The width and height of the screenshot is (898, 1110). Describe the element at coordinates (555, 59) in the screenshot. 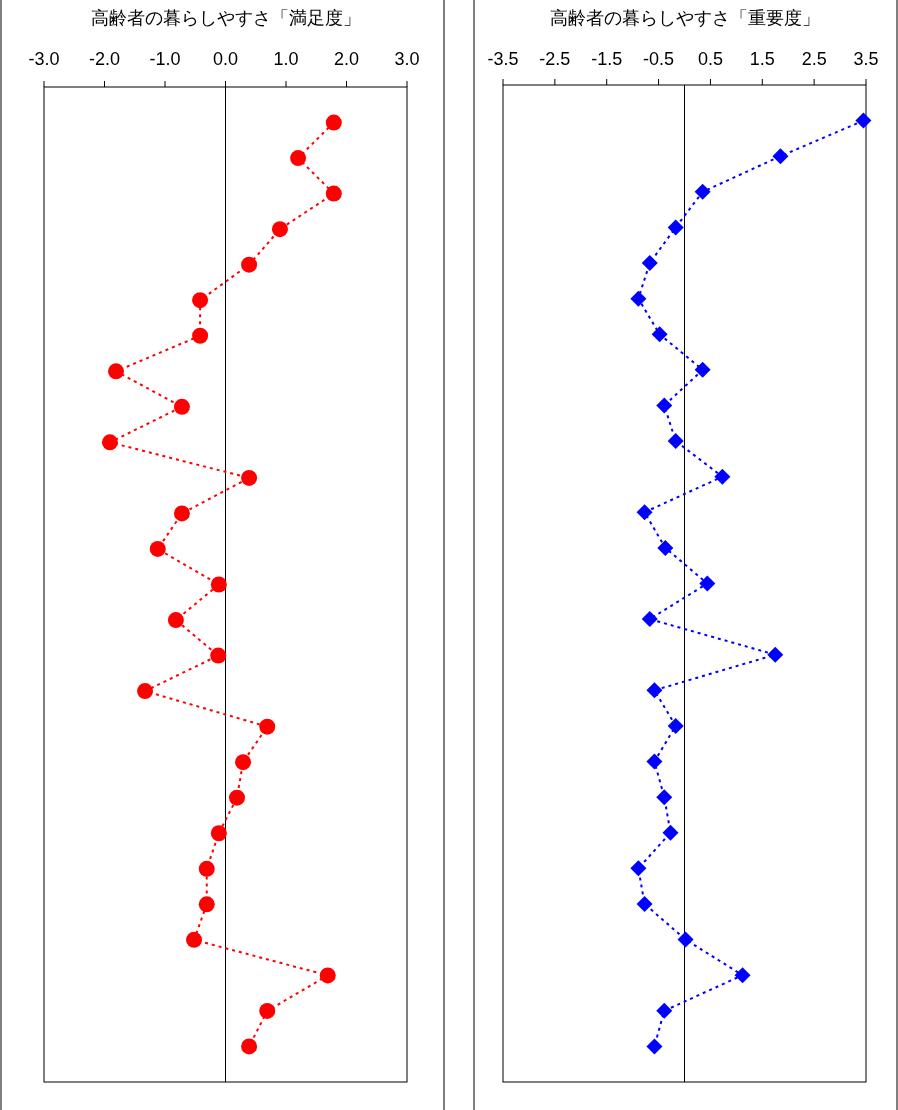

I see `x-tick-label: -2.5` at that location.